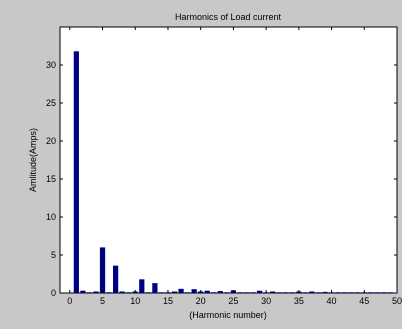 The image size is (402, 329). Describe the element at coordinates (228, 17) in the screenshot. I see `chart-title: Harmonics of Load current` at that location.